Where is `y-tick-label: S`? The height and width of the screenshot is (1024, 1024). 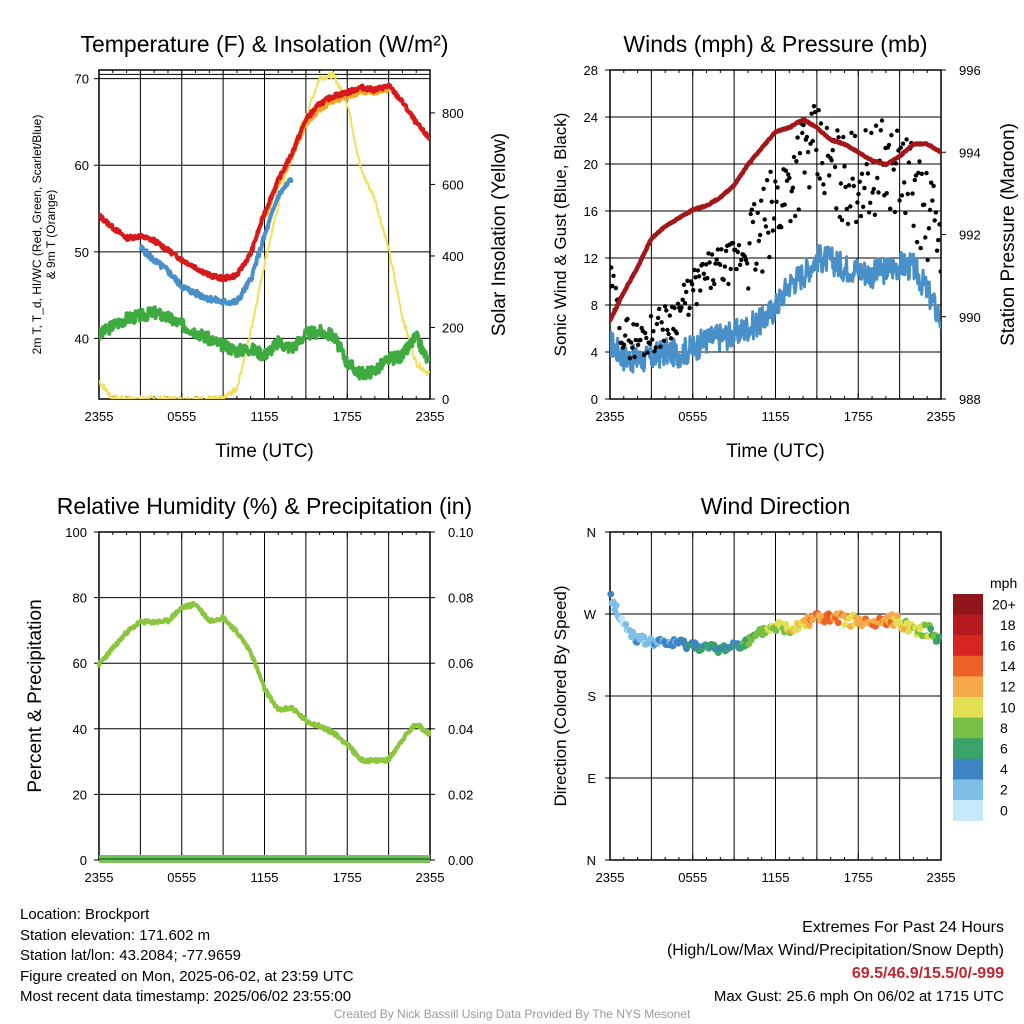
y-tick-label: S is located at coordinates (591, 696).